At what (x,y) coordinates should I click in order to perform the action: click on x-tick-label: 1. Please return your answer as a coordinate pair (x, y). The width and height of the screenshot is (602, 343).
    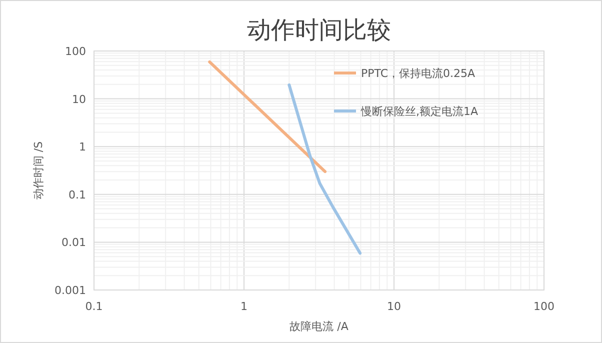
    Looking at the image, I should click on (244, 306).